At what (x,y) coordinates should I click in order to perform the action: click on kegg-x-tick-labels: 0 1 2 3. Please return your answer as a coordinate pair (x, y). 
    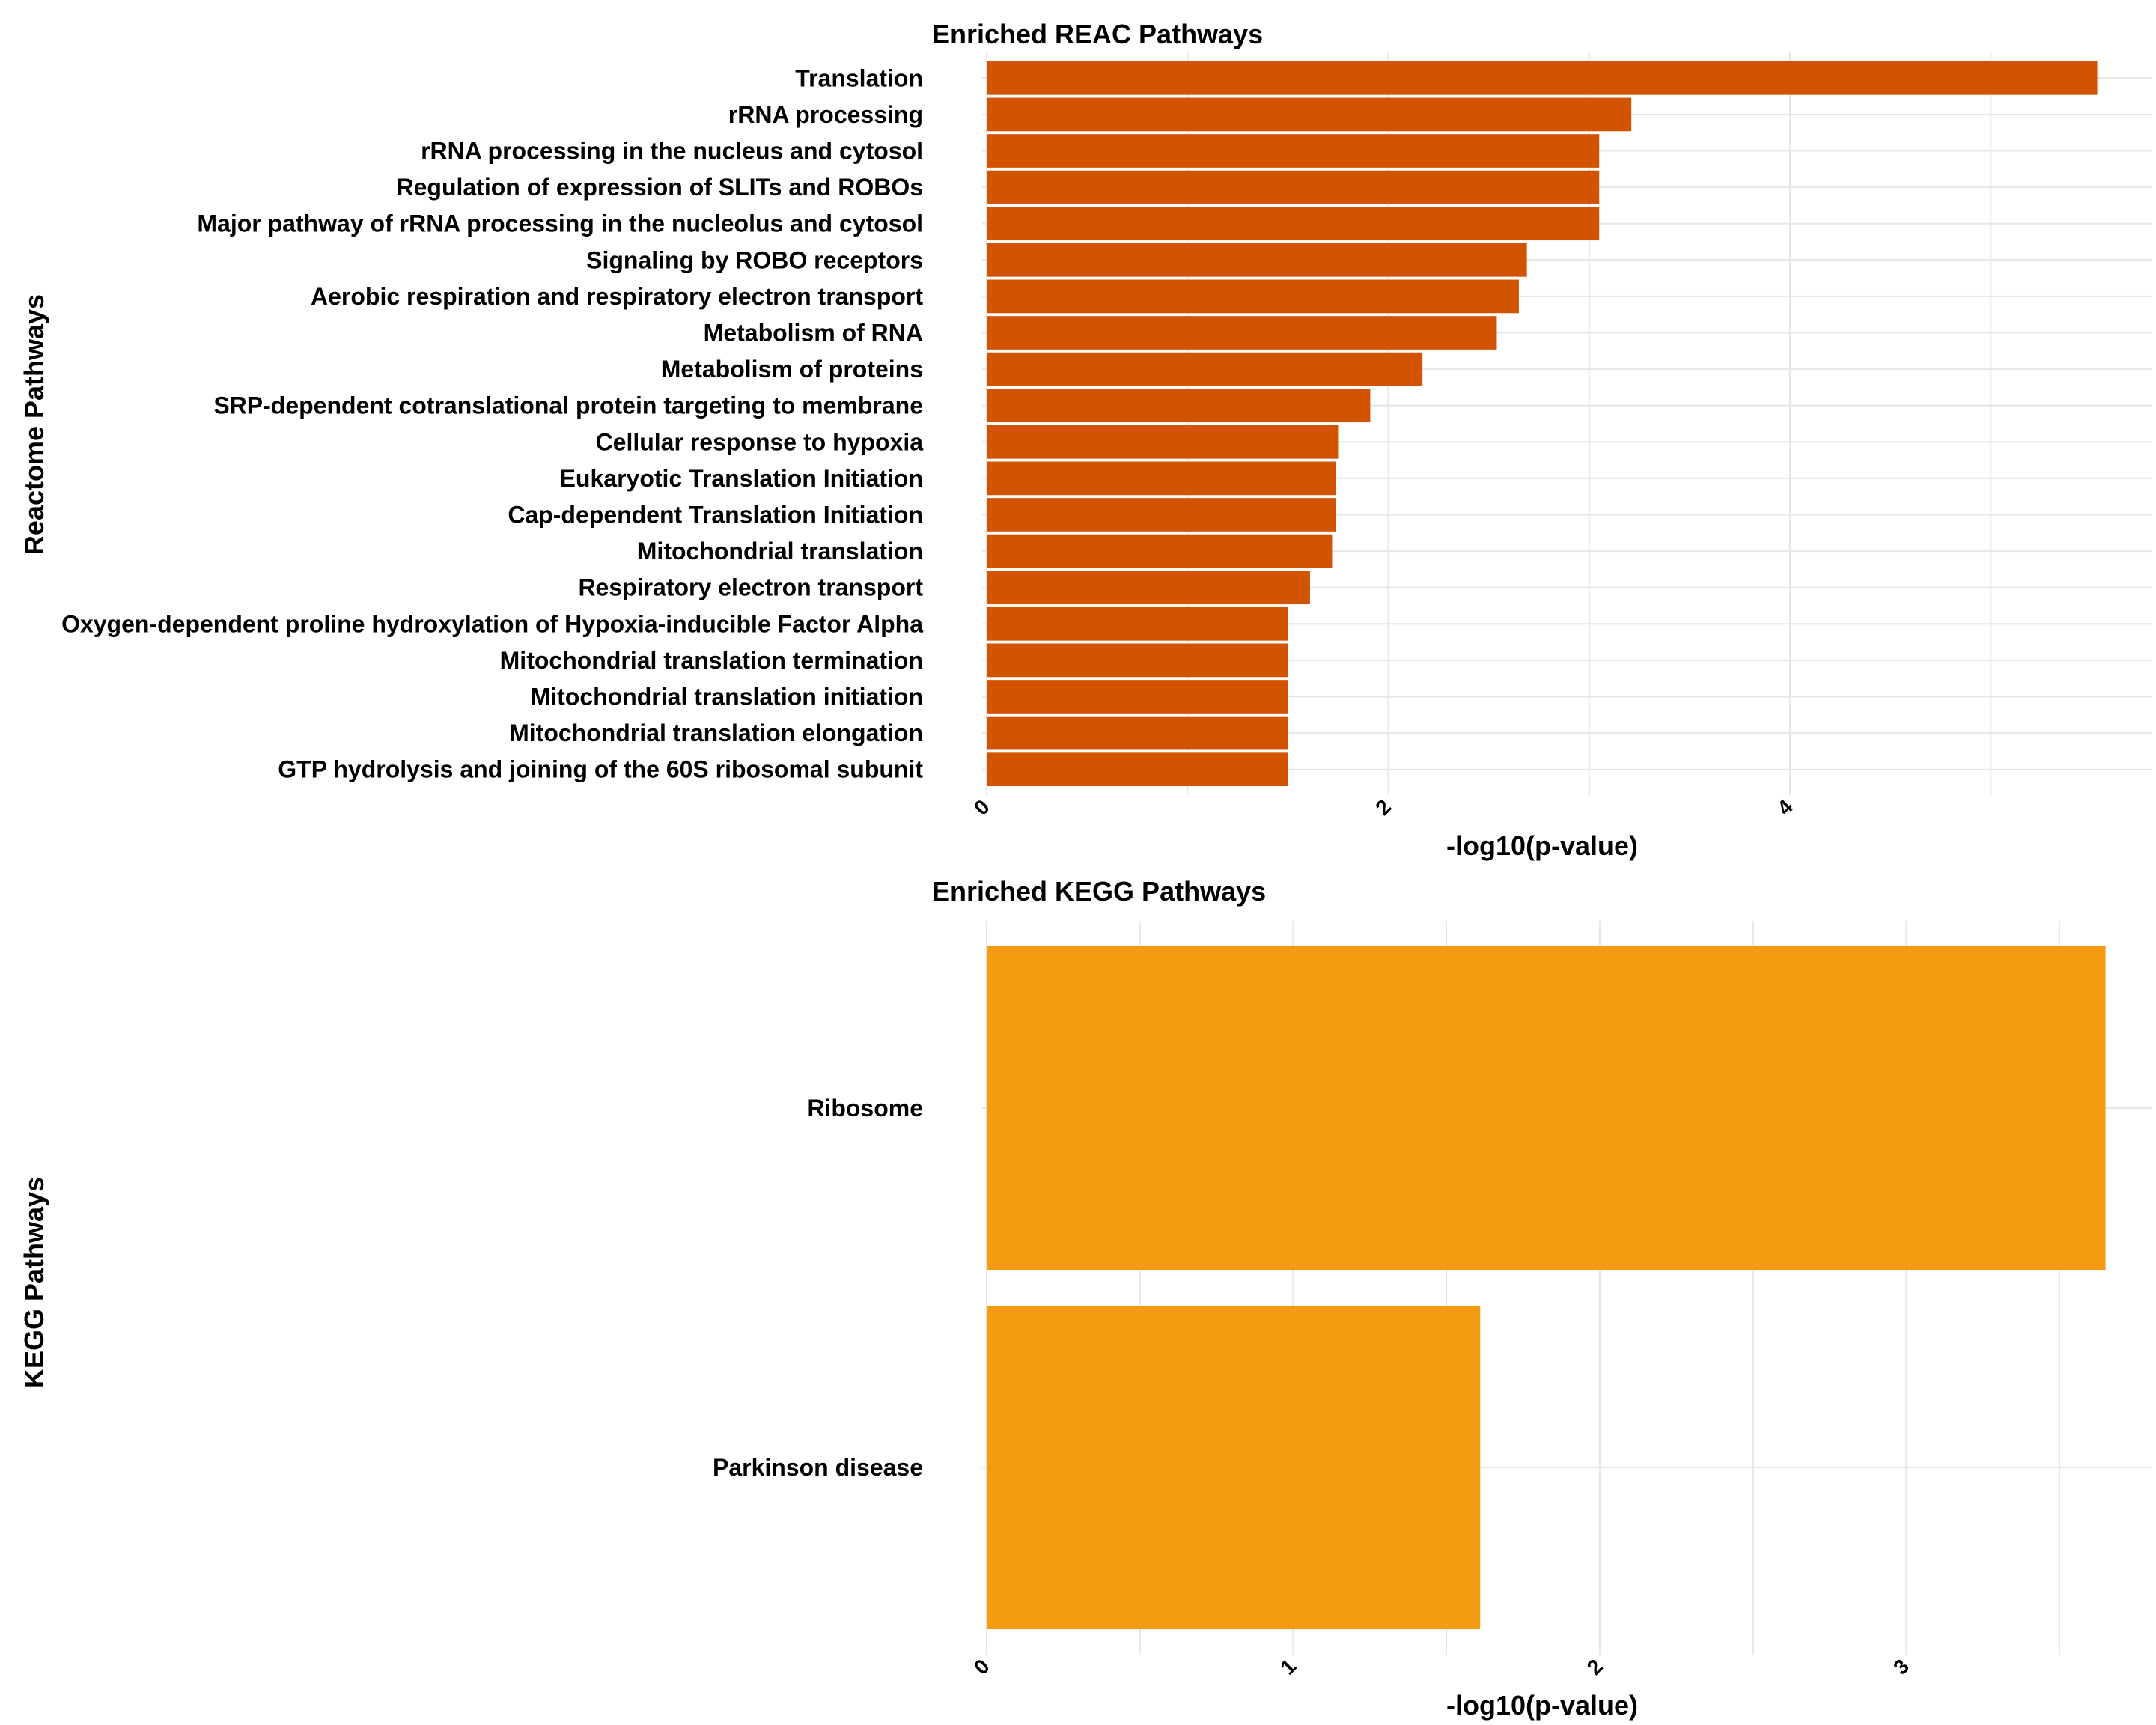
    Looking at the image, I should click on (1441, 1667).